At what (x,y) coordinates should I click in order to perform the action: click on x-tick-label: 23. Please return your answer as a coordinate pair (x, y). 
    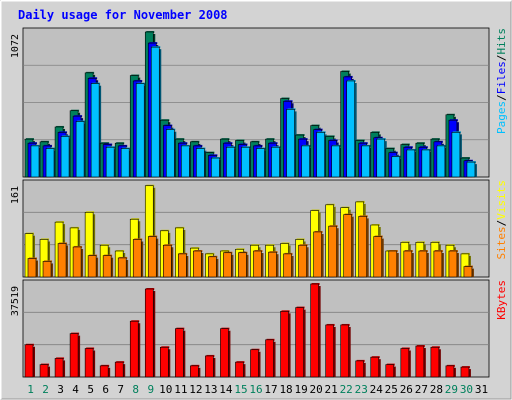
    Looking at the image, I should click on (361, 389).